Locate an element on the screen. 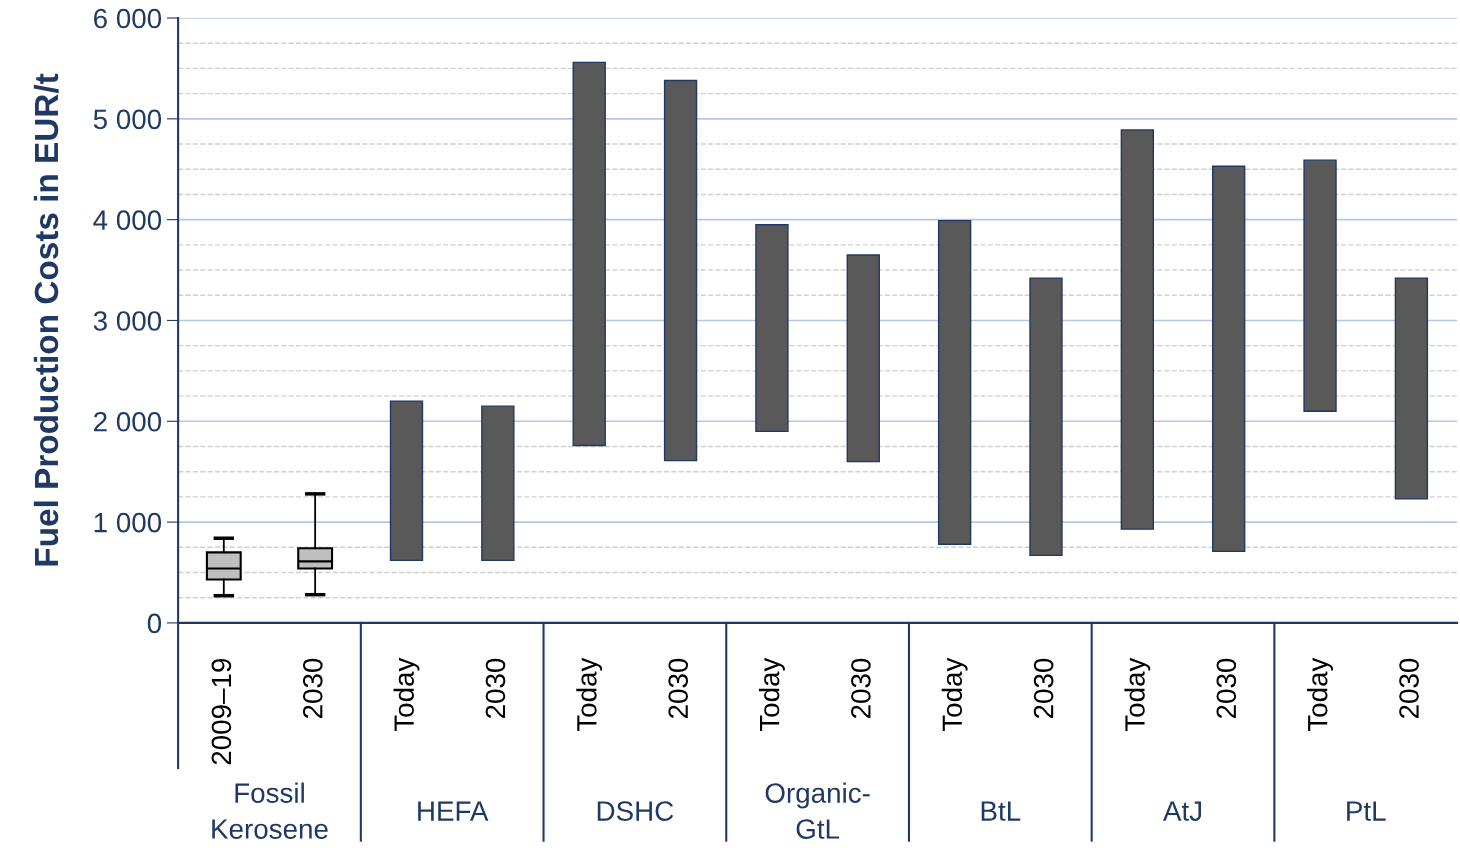 This screenshot has width=1460, height=858. text: PtL is located at coordinates (1366, 811).